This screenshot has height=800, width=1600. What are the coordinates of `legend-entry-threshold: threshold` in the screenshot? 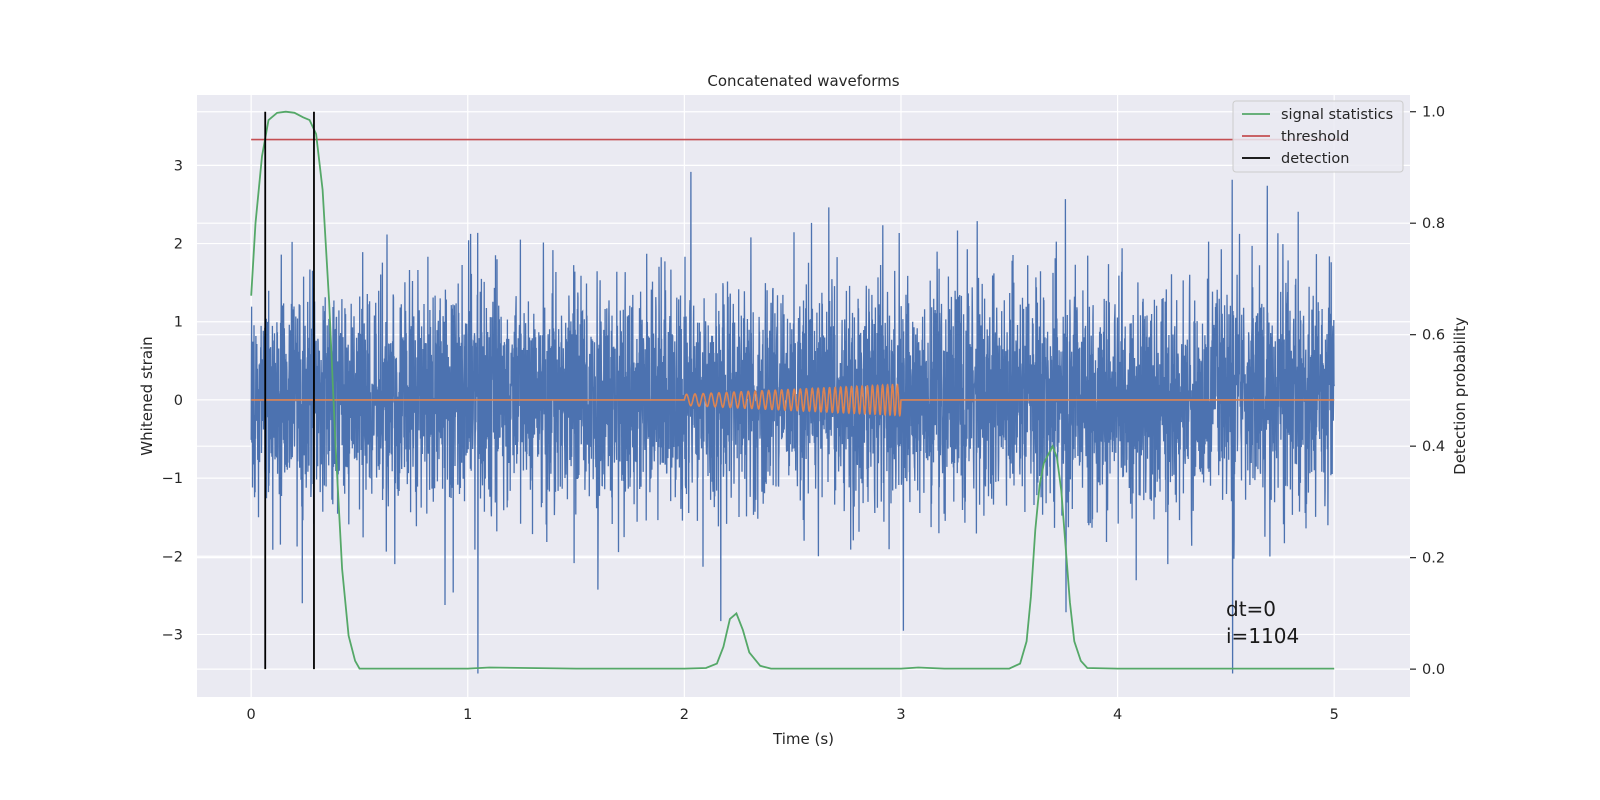 It's located at (1315, 137).